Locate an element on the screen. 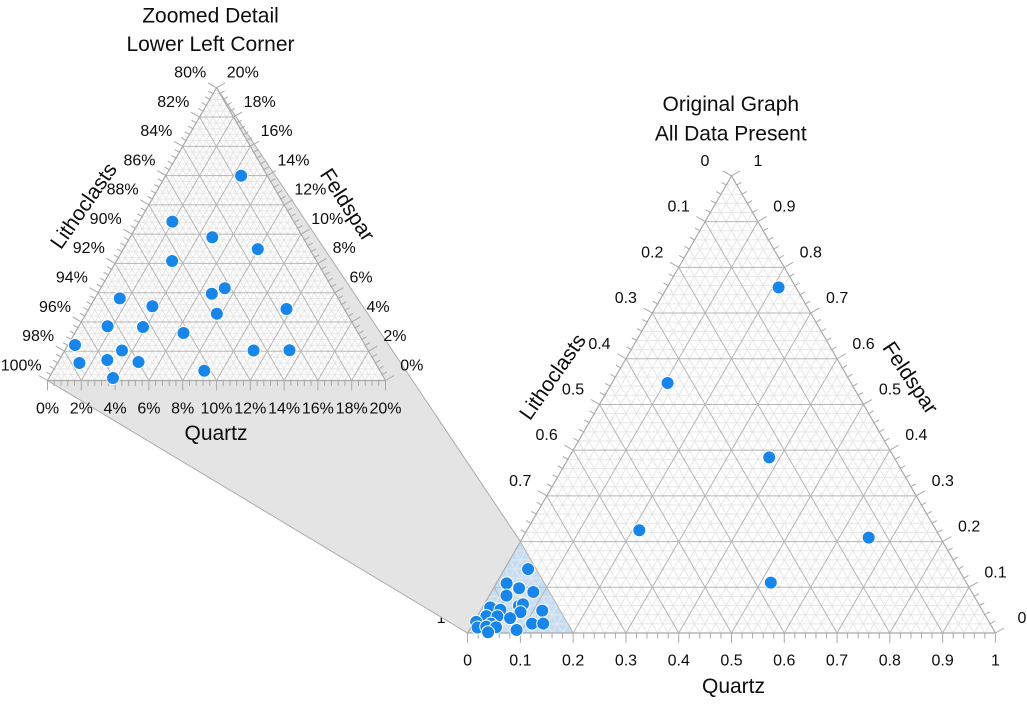 This screenshot has height=712, width=1027. svg-text: Zoomed Detail is located at coordinates (210, 16).